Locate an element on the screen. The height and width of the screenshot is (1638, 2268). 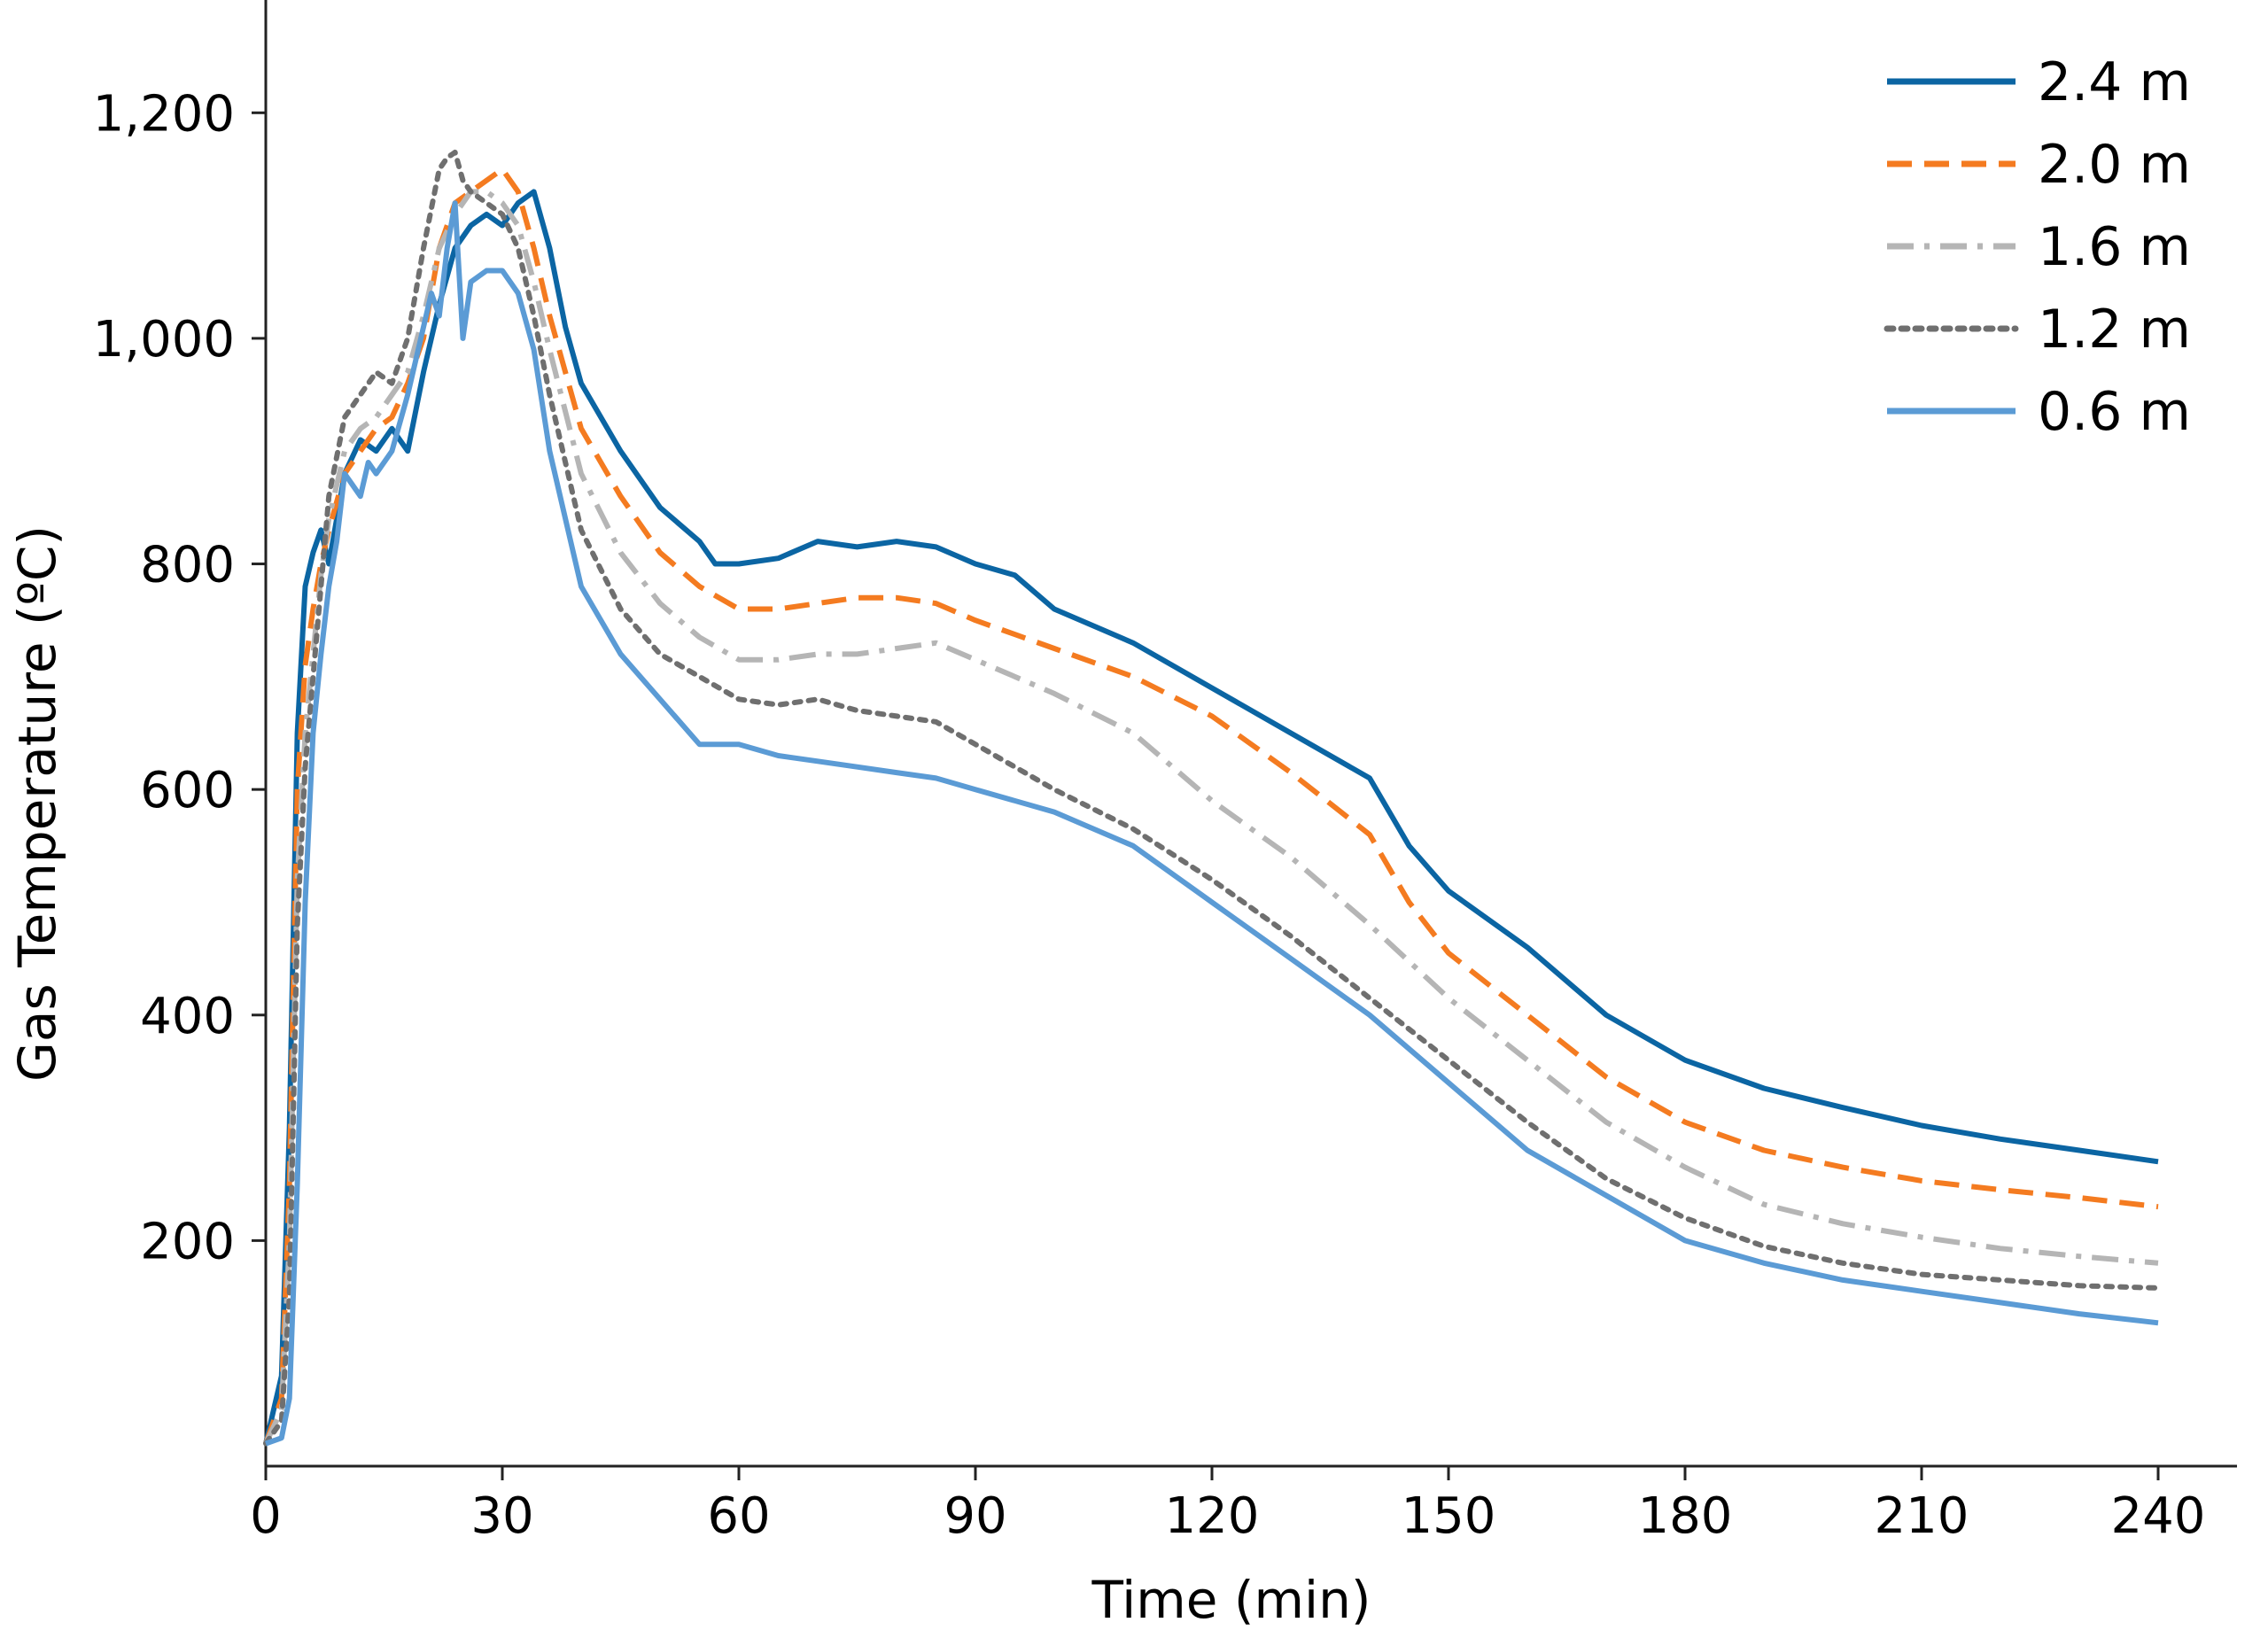
x-tick-label: 0 is located at coordinates (266, 1516).